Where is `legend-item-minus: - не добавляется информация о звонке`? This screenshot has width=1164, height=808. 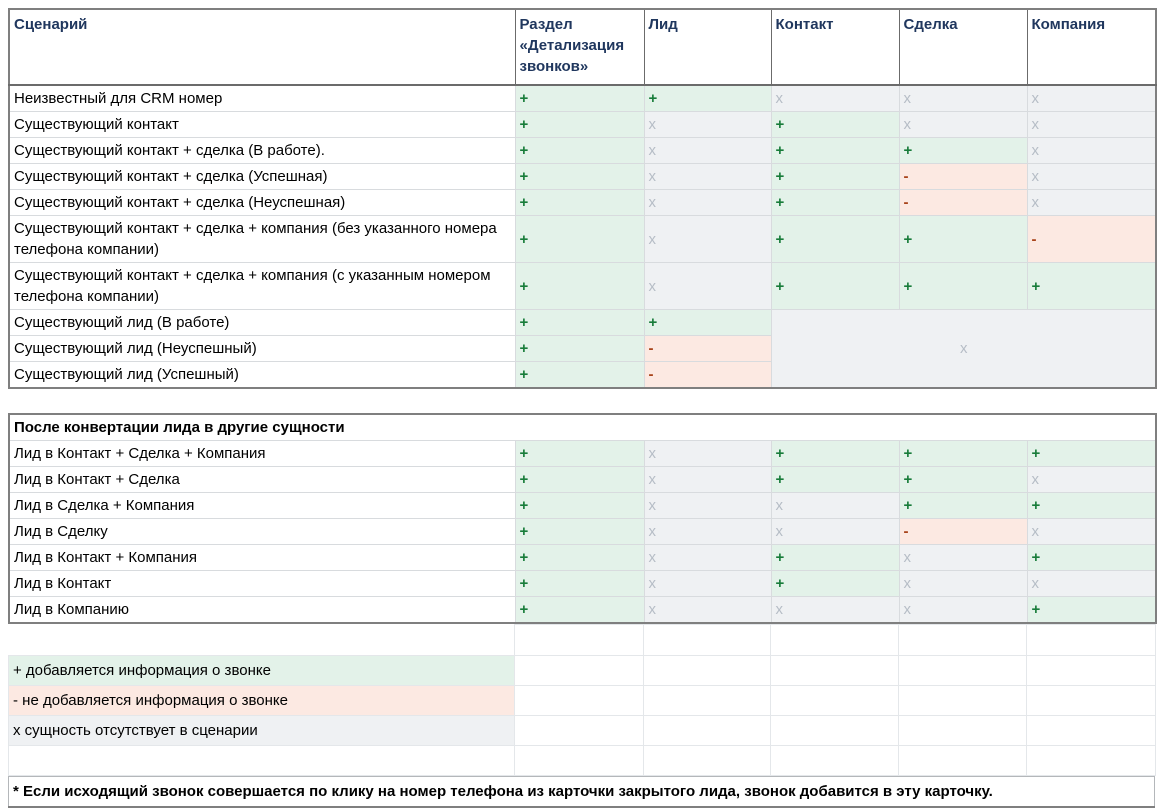
legend-item-minus: - не добавляется информация о звонке is located at coordinates (261, 700).